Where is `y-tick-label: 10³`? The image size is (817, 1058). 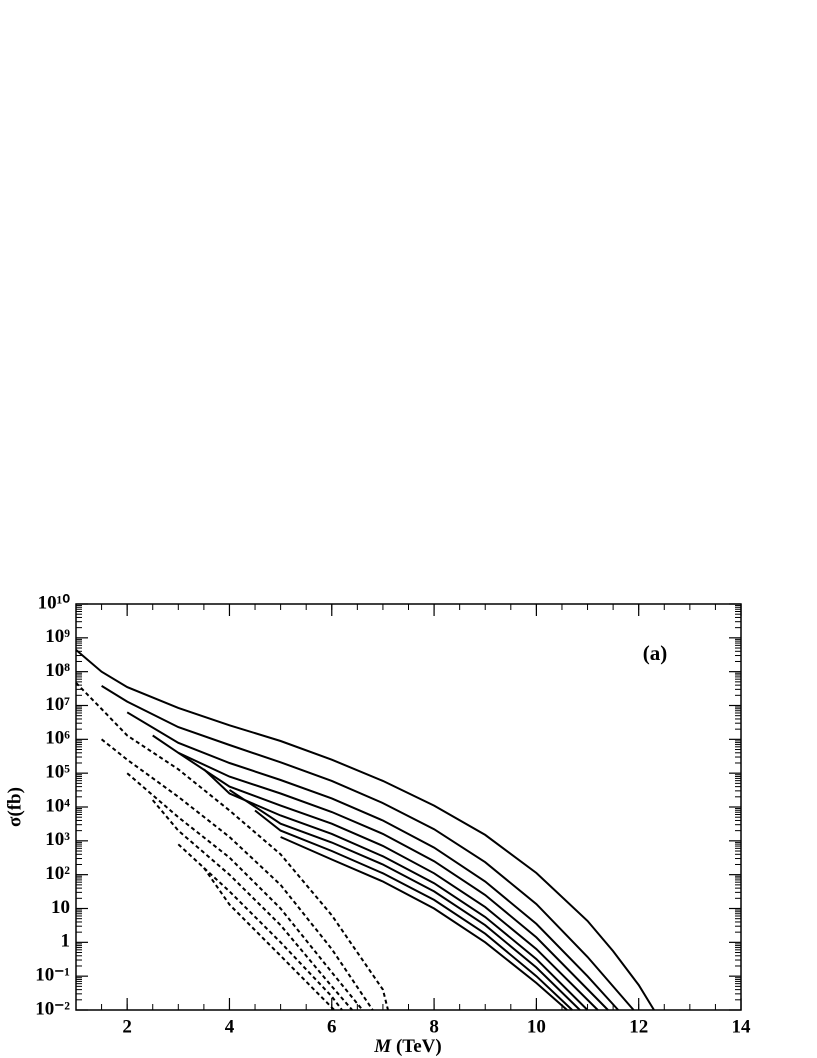
y-tick-label: 10³ is located at coordinates (57, 839).